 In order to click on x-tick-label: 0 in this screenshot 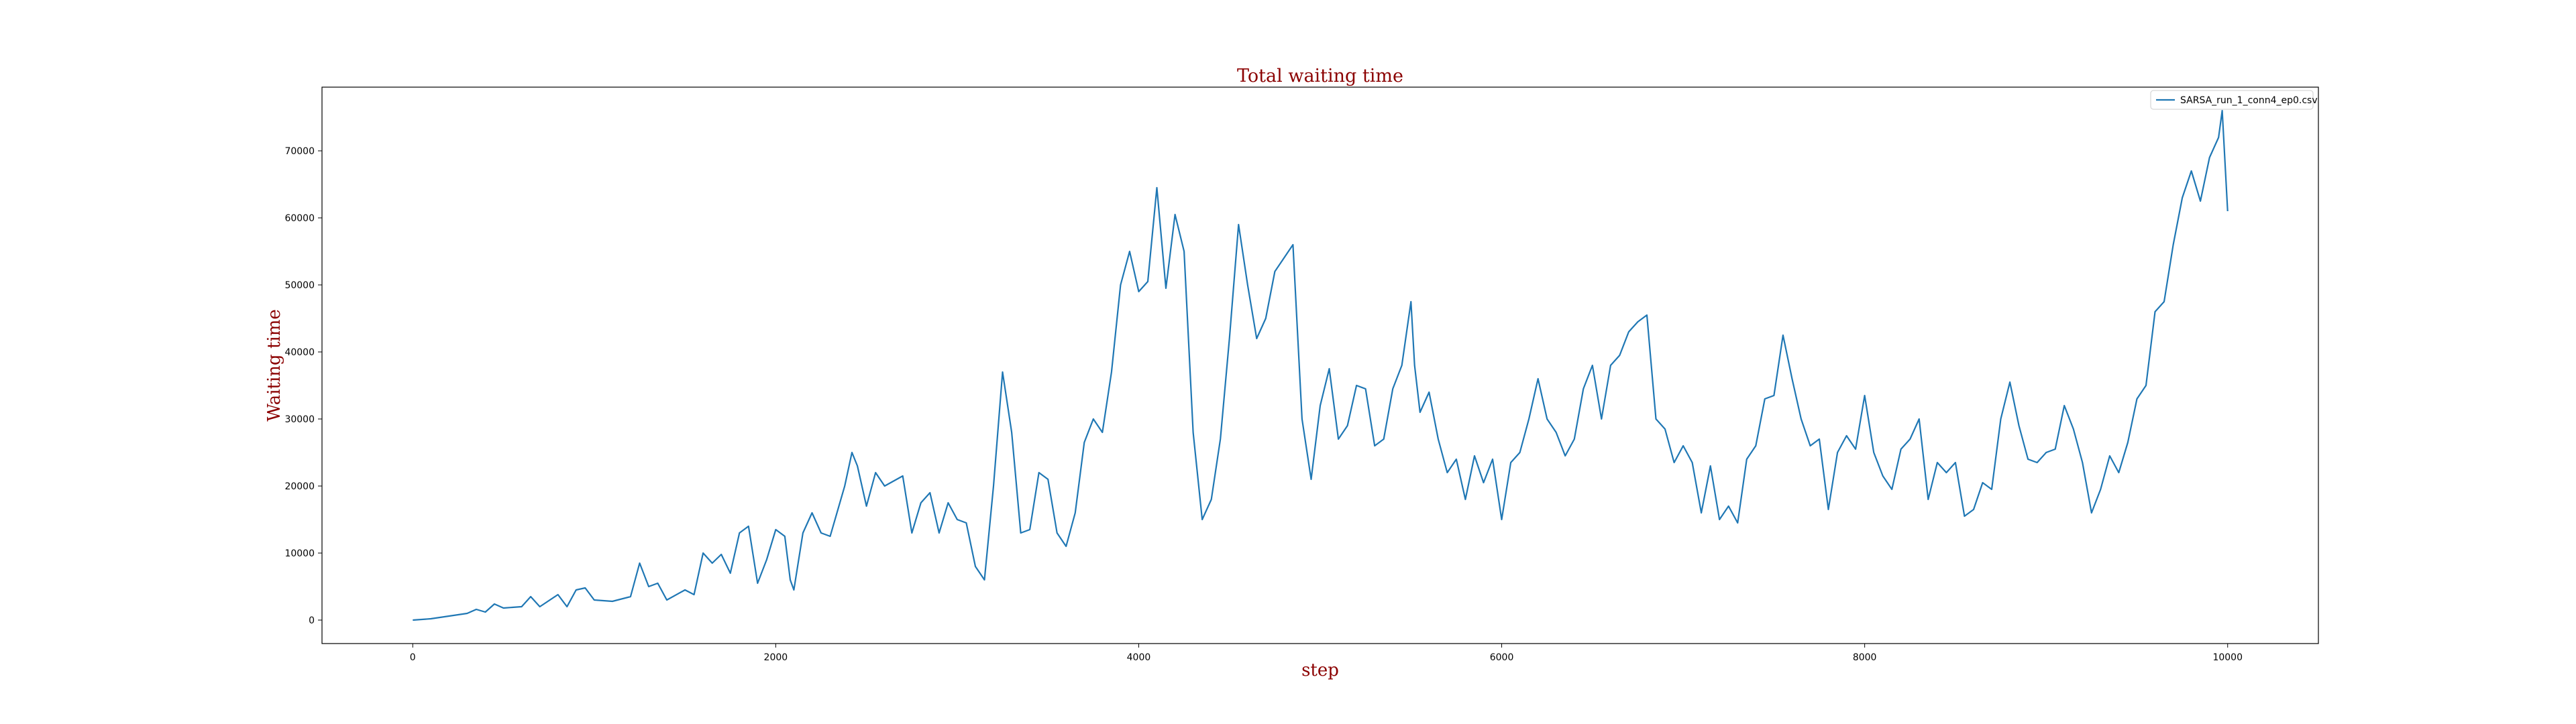, I will do `click(413, 657)`.